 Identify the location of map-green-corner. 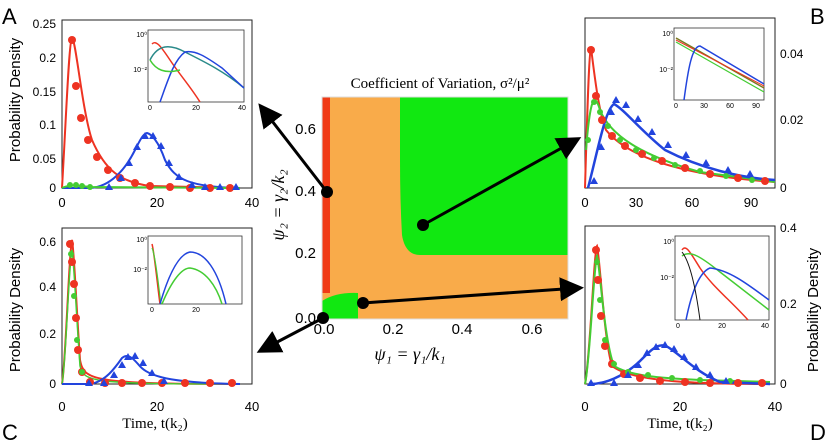
(340, 305).